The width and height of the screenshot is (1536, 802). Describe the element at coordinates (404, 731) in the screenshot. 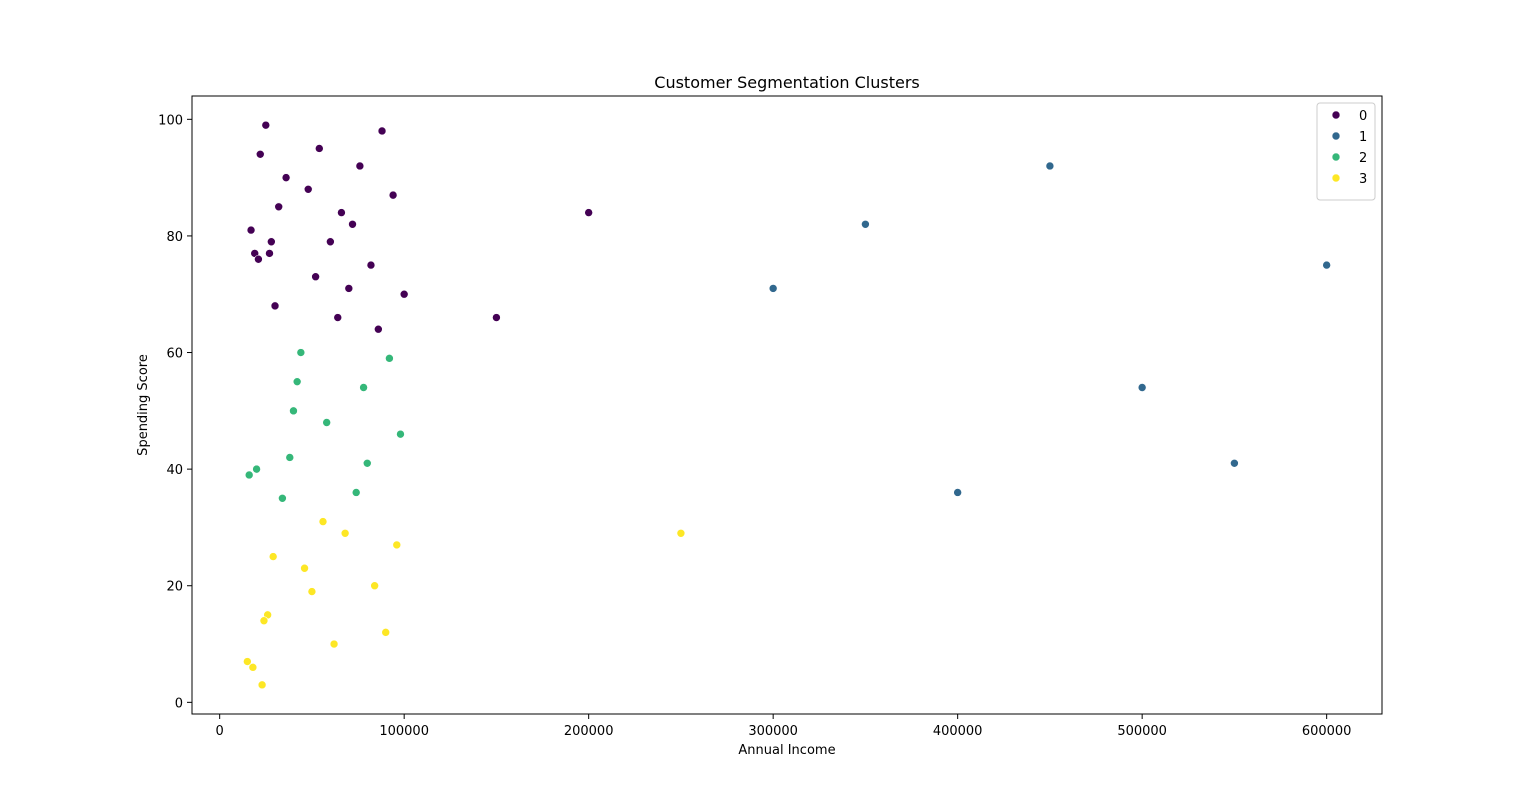

I see `x-tick-label: 100000` at that location.